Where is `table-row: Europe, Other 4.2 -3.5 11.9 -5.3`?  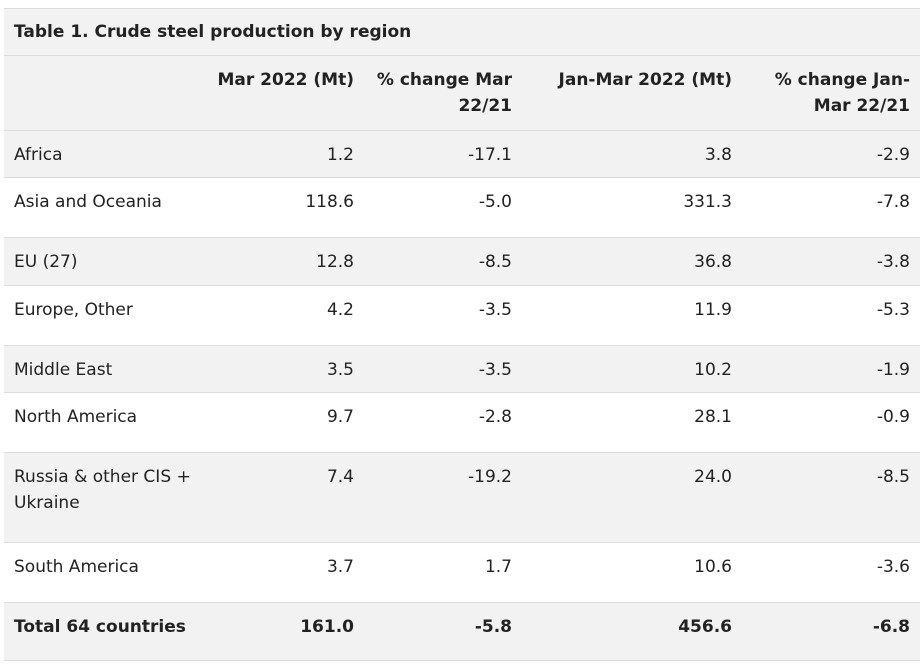
table-row: Europe, Other 4.2 -3.5 11.9 -5.3 is located at coordinates (462, 315).